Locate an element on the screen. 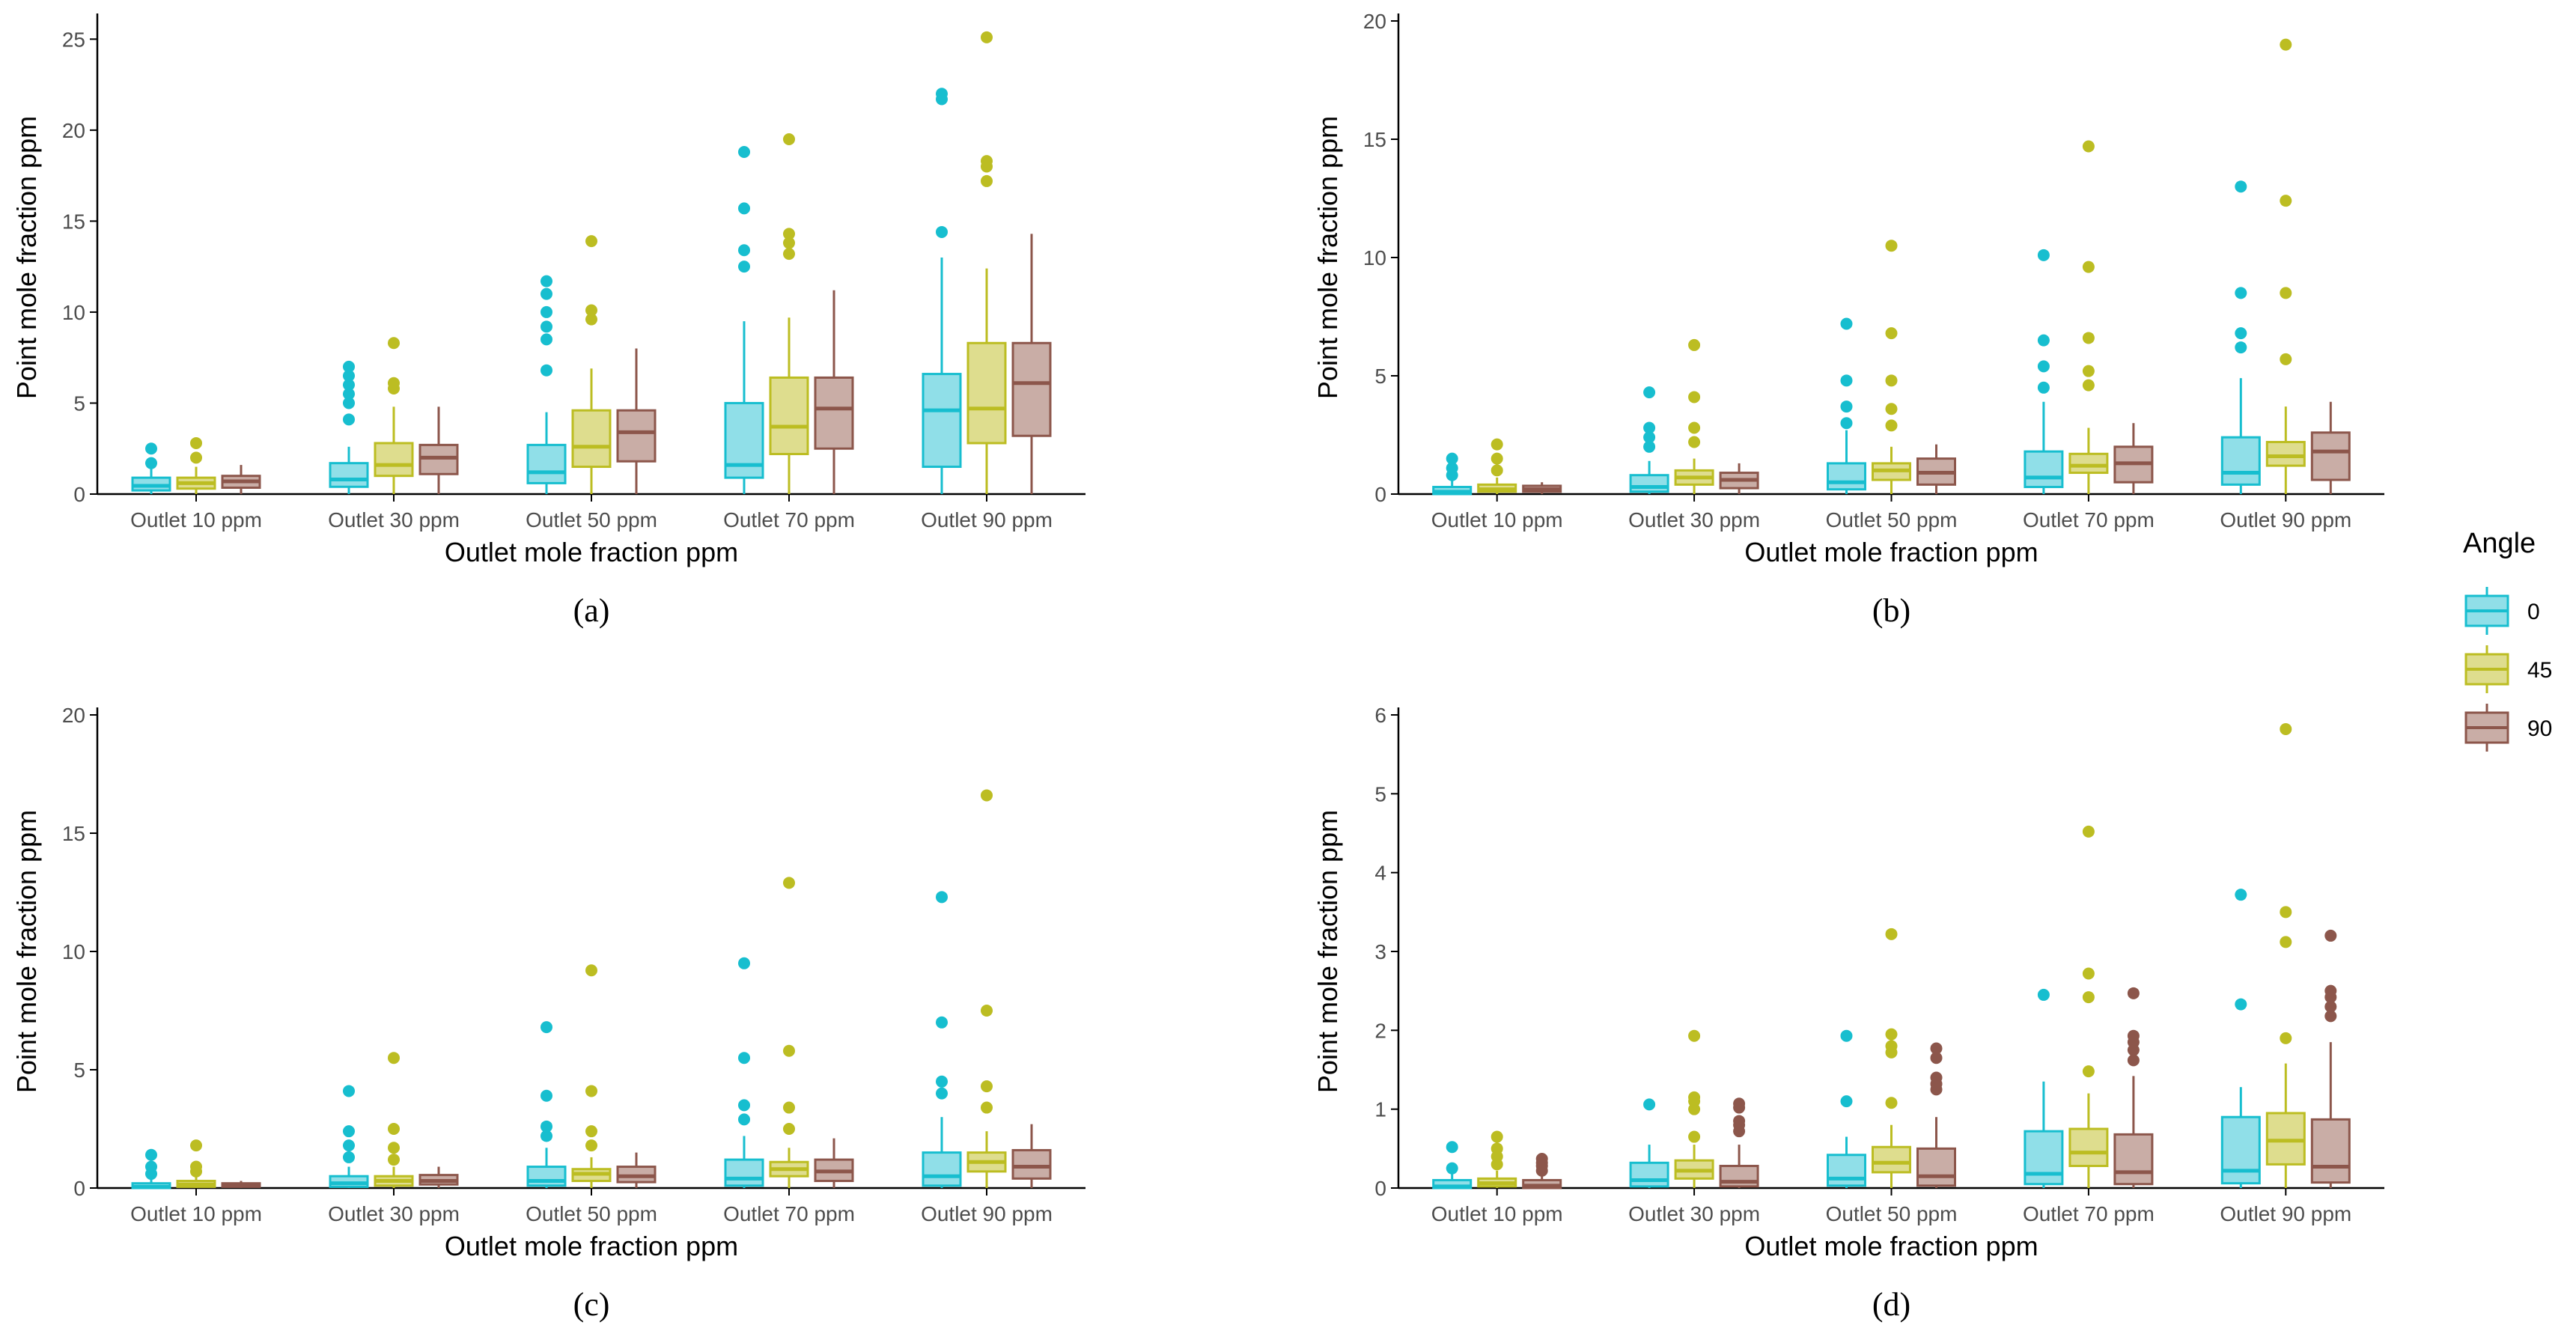  y-axis-title: Point mole fraction ppm is located at coordinates (1327, 951).